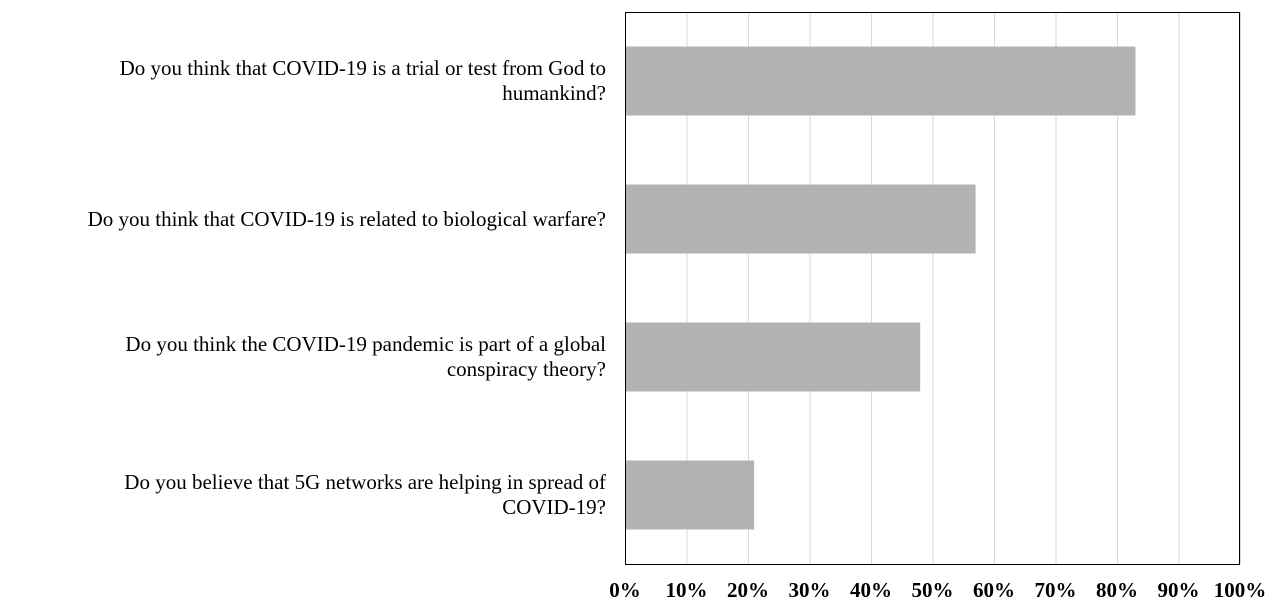 Image resolution: width=1284 pixels, height=602 pixels. I want to click on x-tick-label: 60%, so click(994, 590).